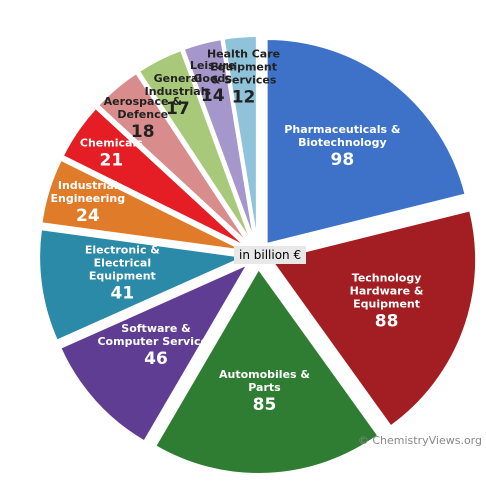  I want to click on sector-label: Software & Computer Services 46, so click(156, 346).